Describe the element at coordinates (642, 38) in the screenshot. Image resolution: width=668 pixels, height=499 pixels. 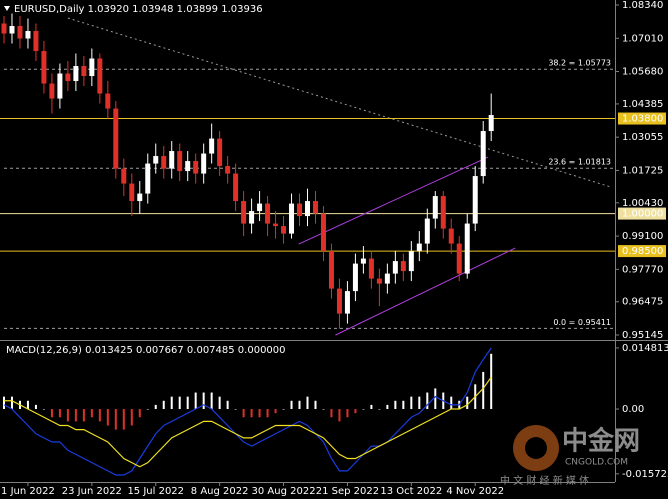
I see `y-tick-label: 1.07010` at that location.